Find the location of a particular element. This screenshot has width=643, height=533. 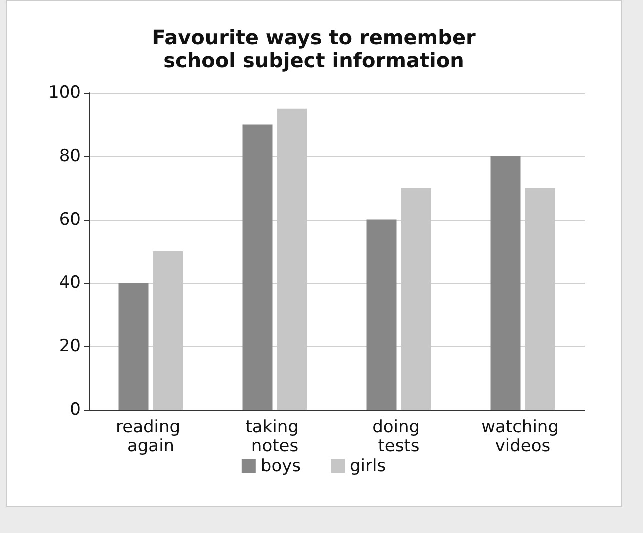

legend-label: boys is located at coordinates (281, 466).